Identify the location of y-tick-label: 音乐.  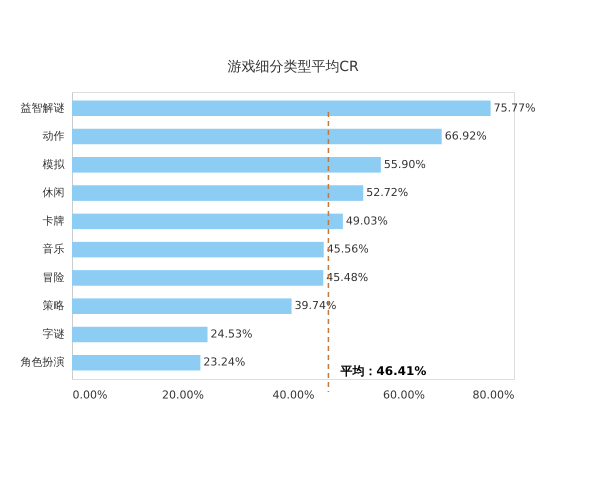
(53, 249).